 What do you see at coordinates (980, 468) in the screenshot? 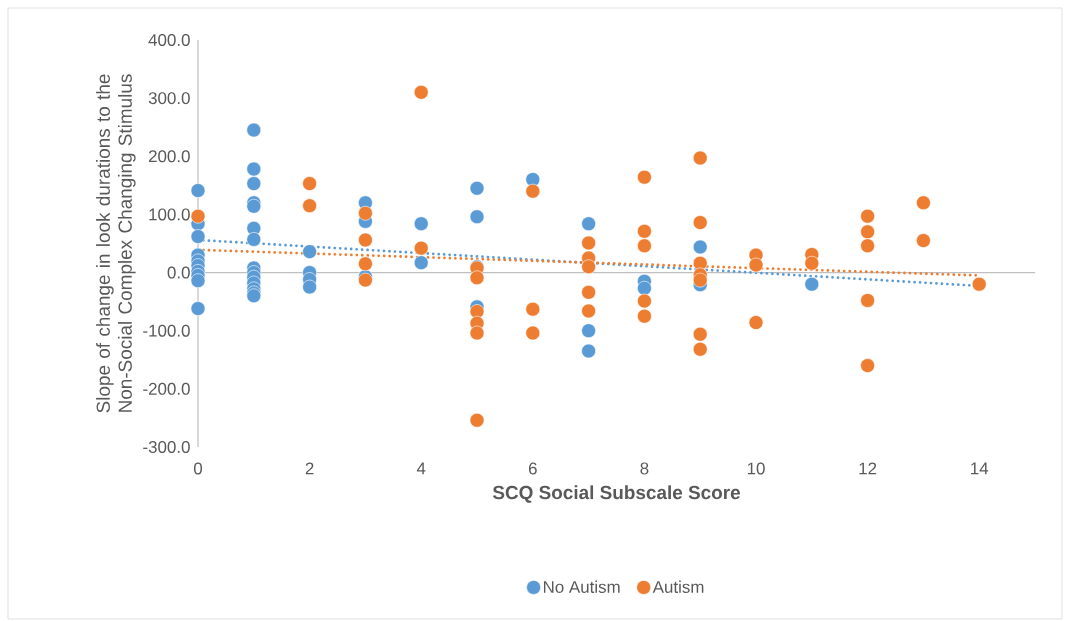
I see `x-tick-label: 14` at bounding box center [980, 468].